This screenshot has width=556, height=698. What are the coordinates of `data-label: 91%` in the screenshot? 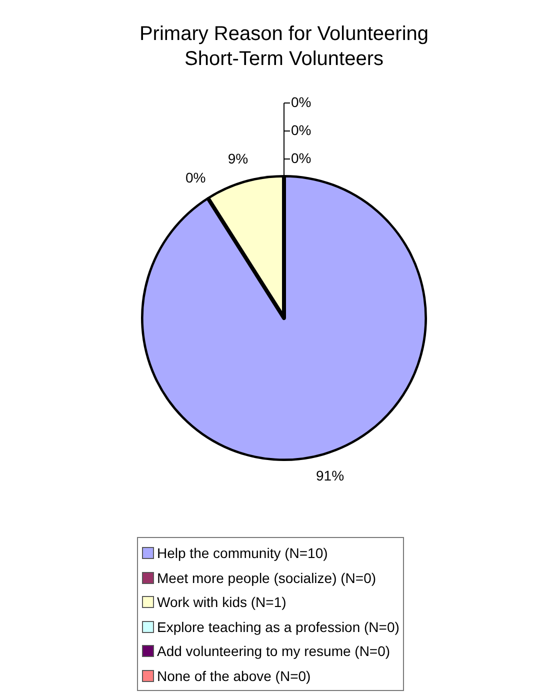 It's located at (330, 475).